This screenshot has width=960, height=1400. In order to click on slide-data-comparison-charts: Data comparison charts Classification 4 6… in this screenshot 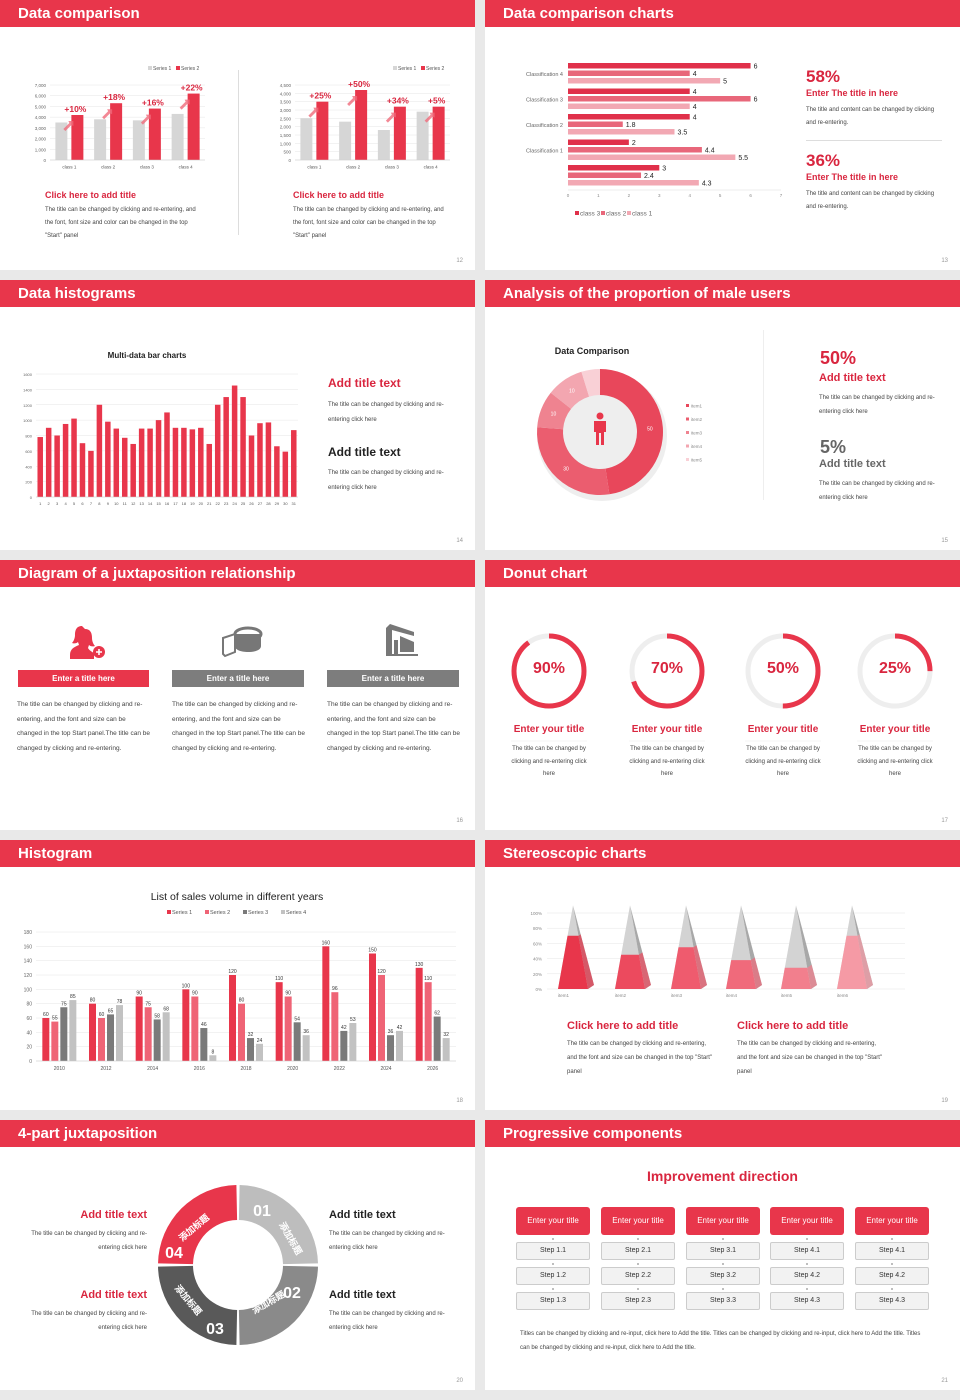, I will do `click(722, 135)`.